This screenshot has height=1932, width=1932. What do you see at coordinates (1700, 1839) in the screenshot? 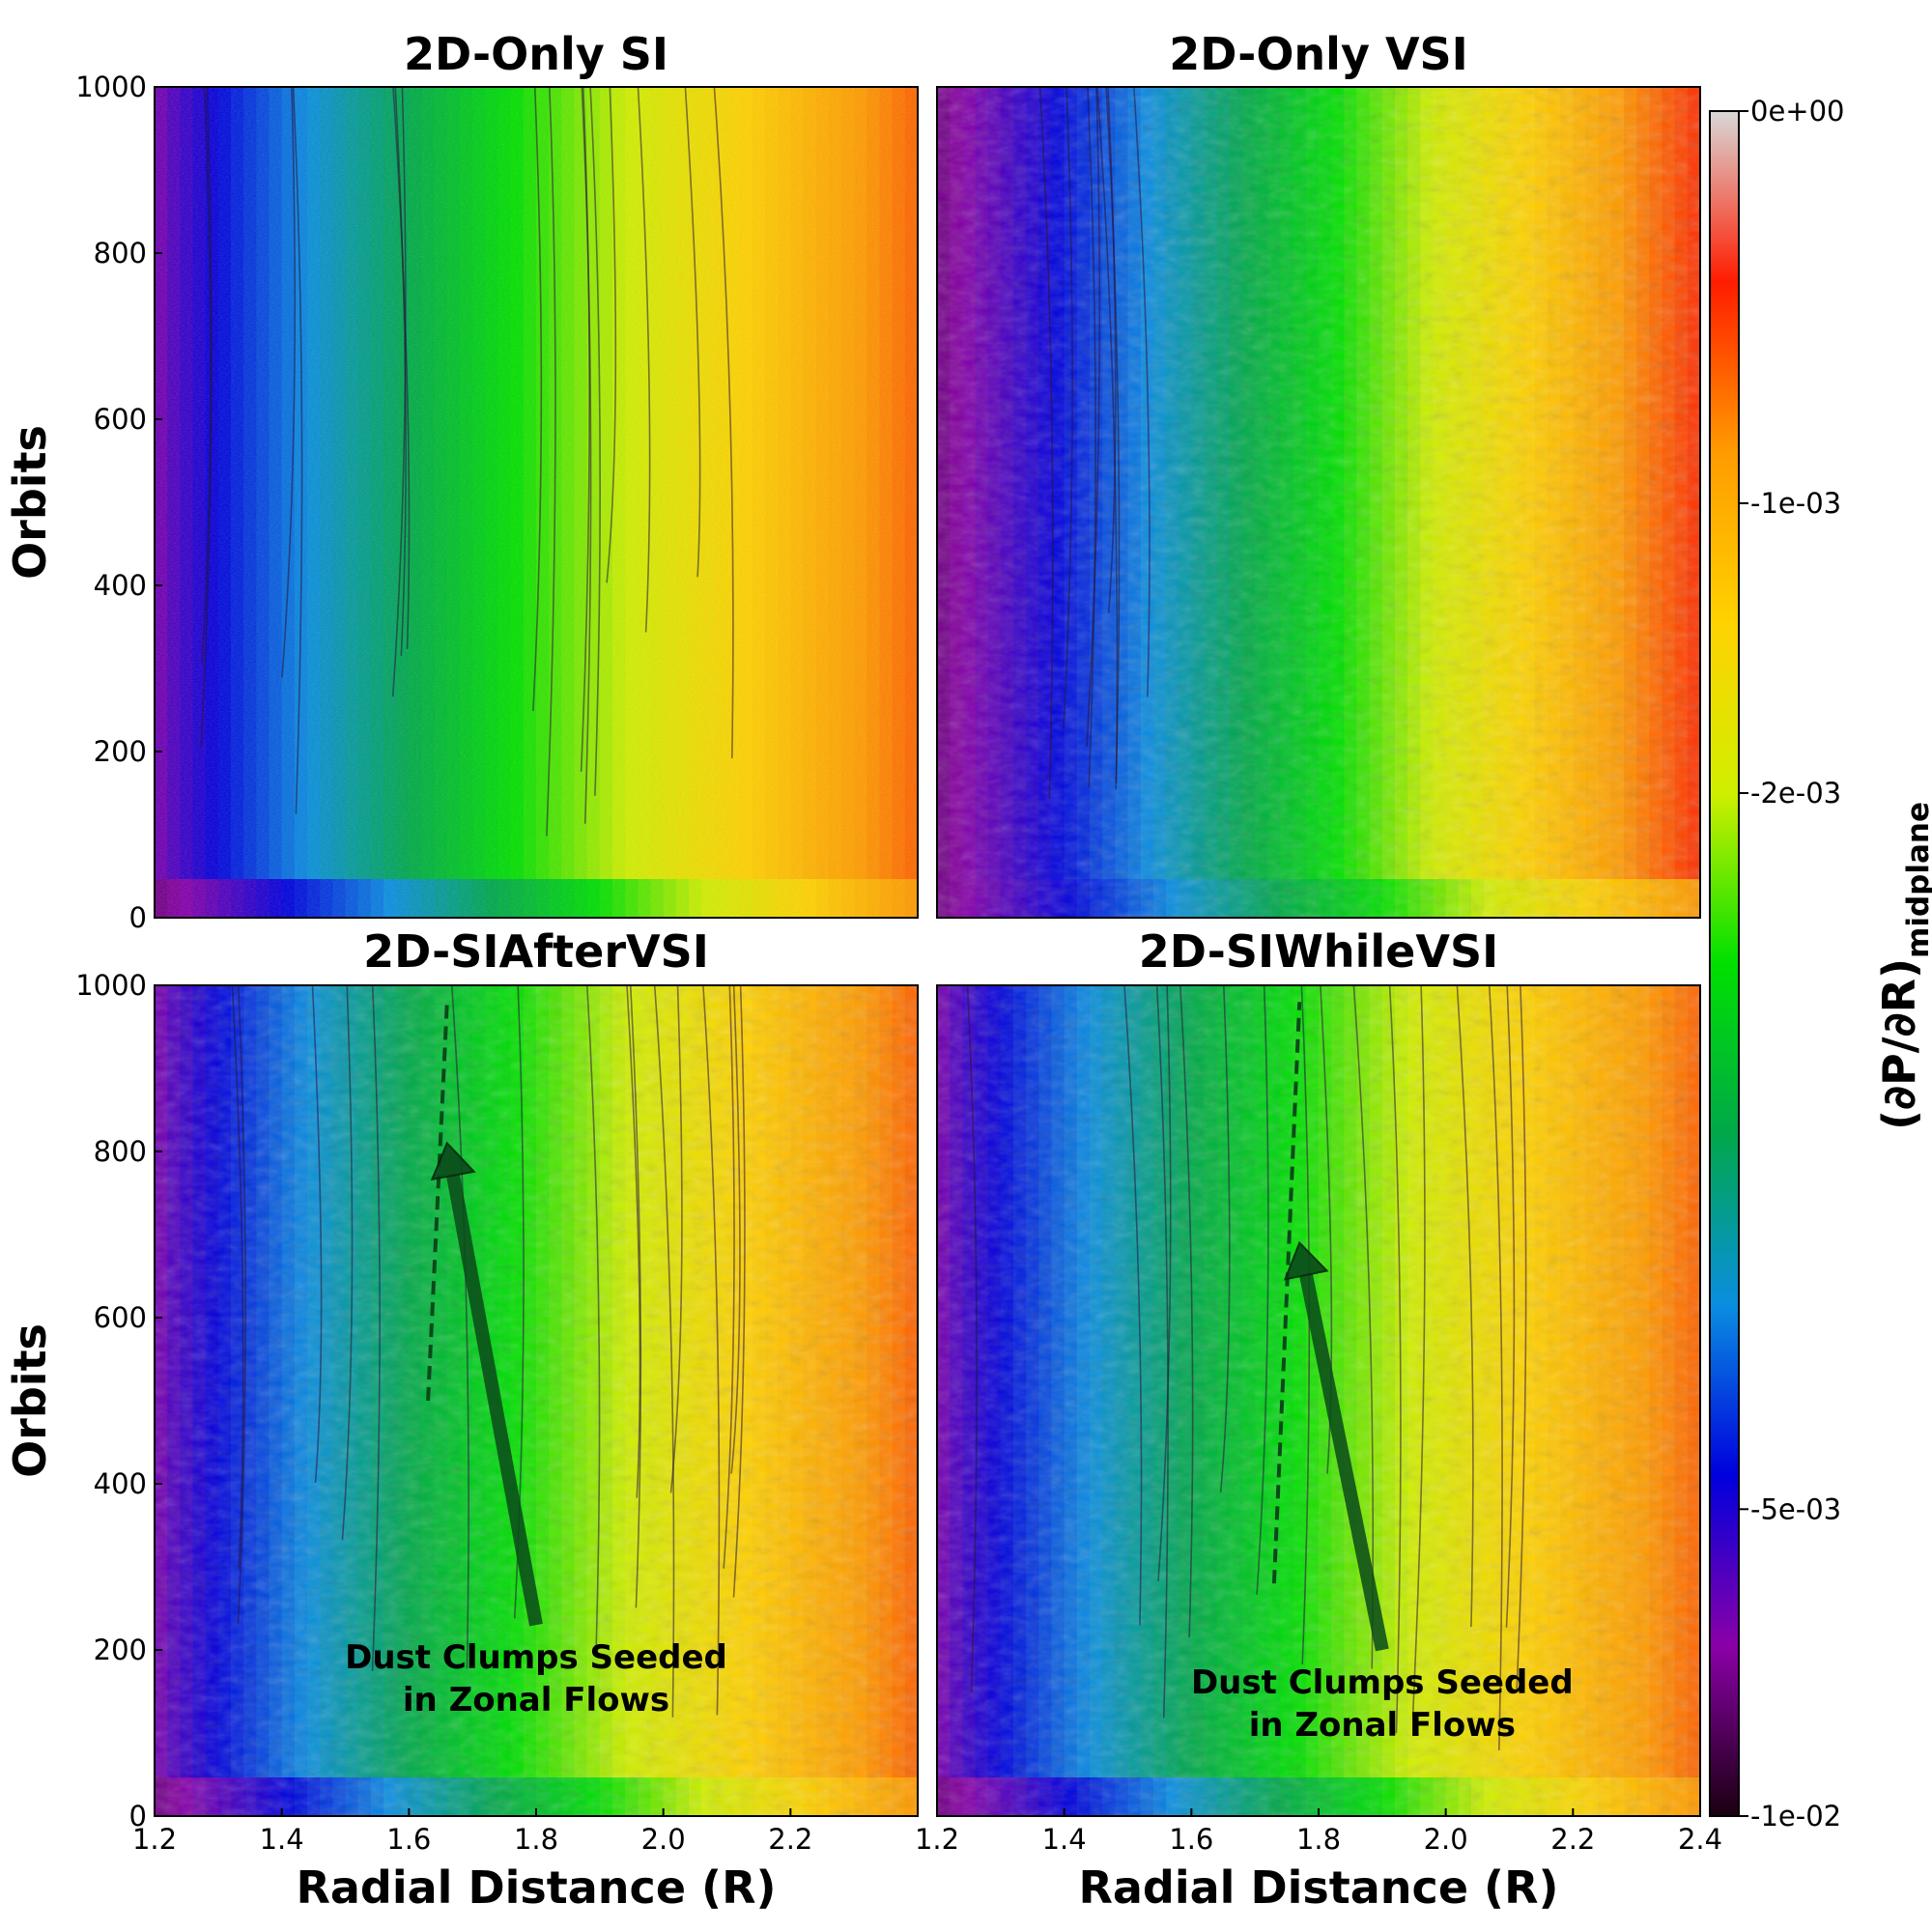
I see `x-tick-label: 2.4` at bounding box center [1700, 1839].